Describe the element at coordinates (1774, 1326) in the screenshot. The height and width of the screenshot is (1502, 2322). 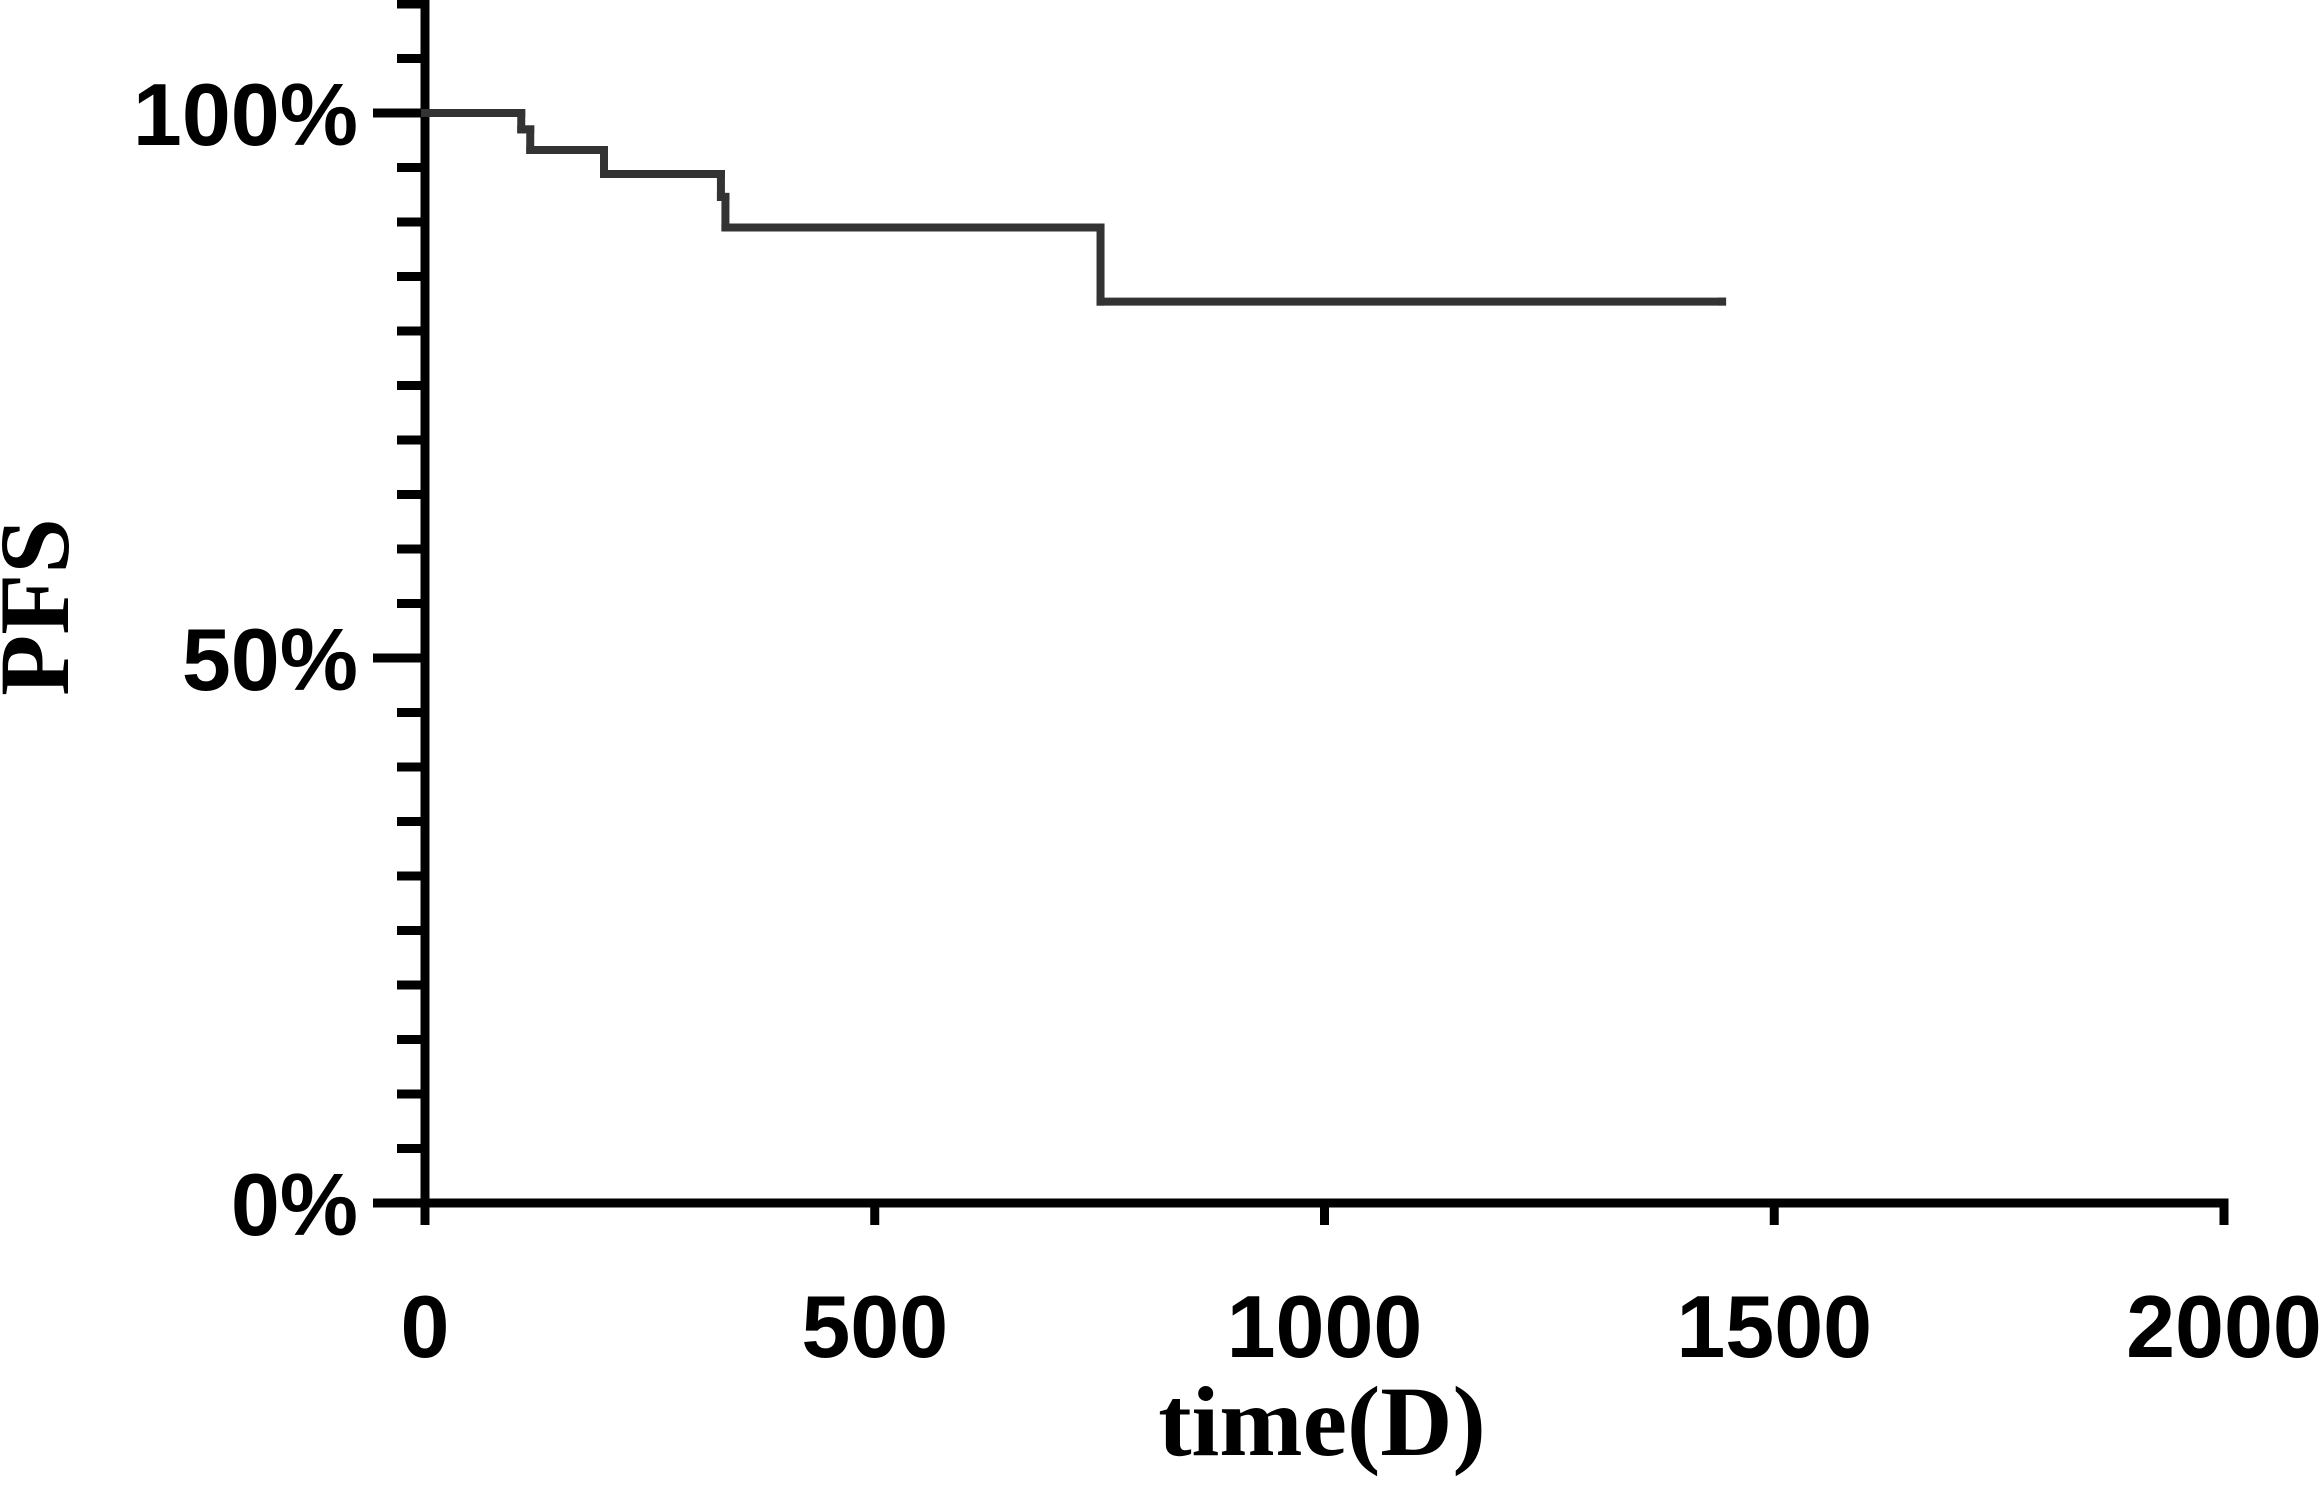
I see `x-tick-label: 1500` at that location.